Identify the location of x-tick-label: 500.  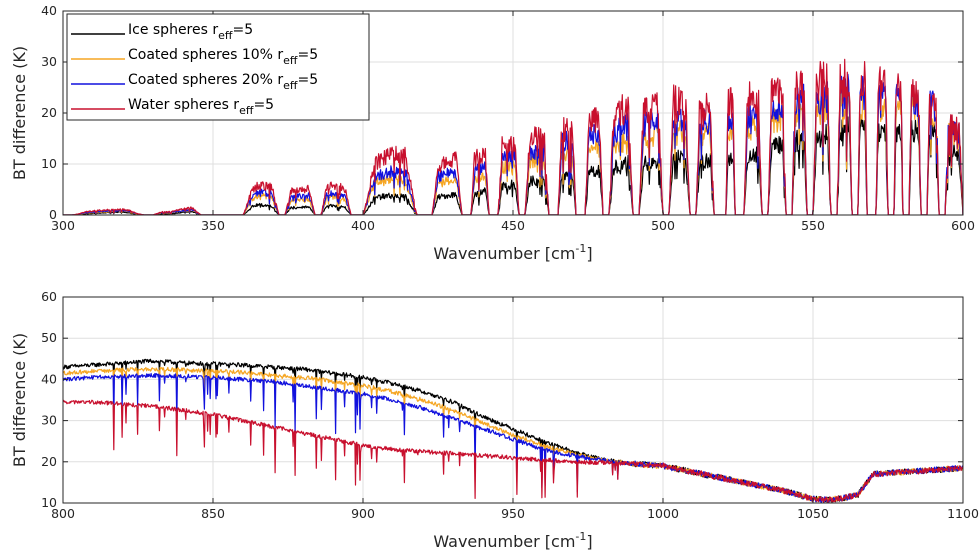
(663, 225).